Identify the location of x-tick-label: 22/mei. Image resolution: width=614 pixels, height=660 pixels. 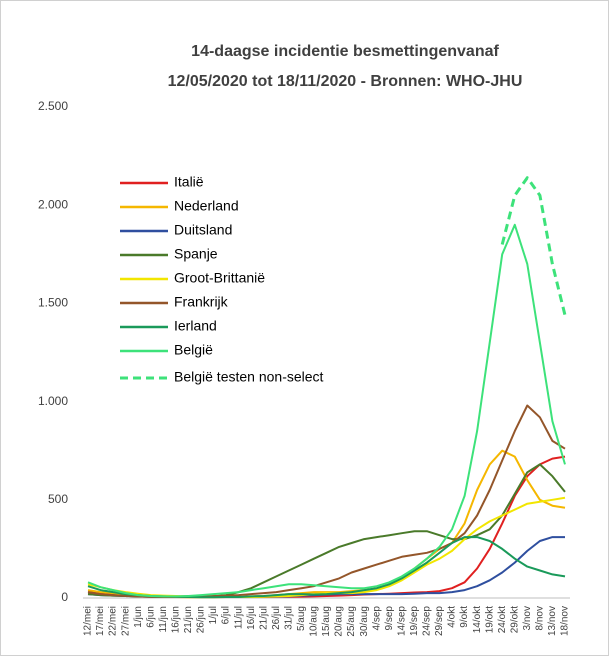
(113, 621).